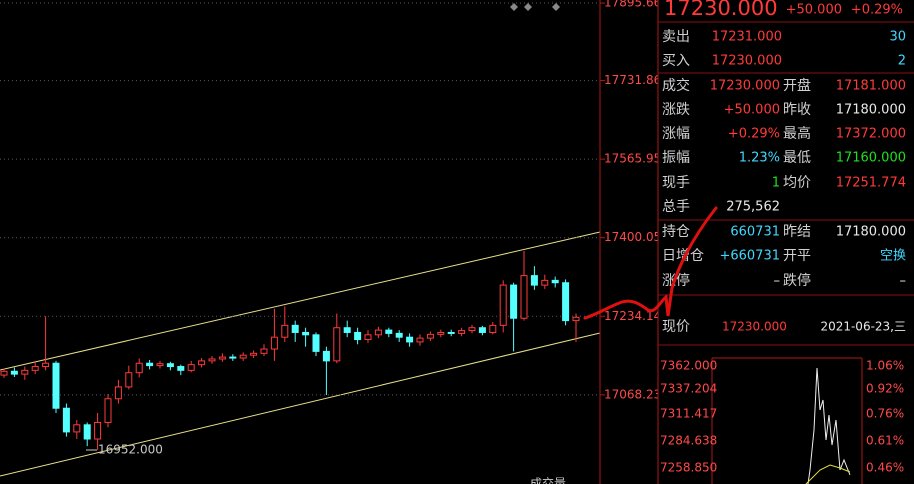  What do you see at coordinates (747, 37) in the screenshot?
I see `book-price: 17231.000` at bounding box center [747, 37].